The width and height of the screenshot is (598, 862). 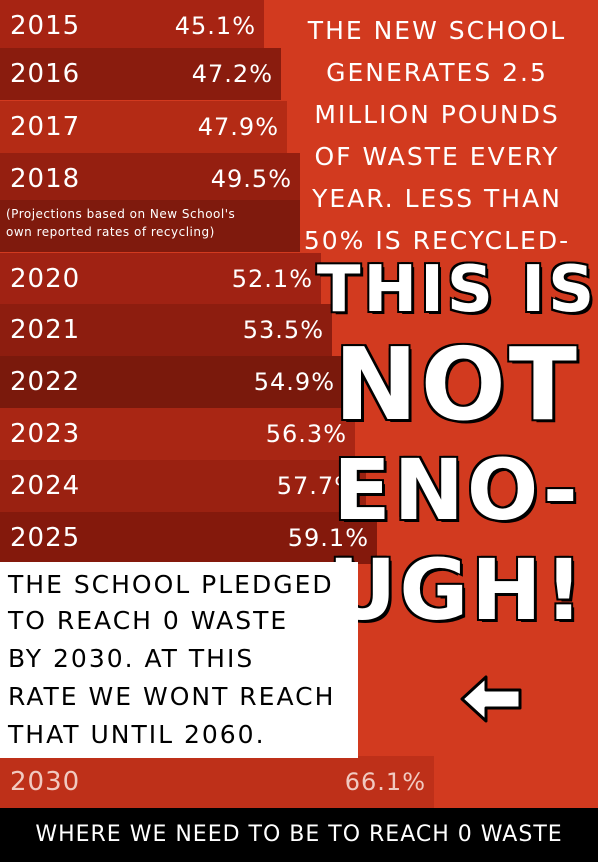 I want to click on bar-year-label: 2024, so click(x=45, y=486).